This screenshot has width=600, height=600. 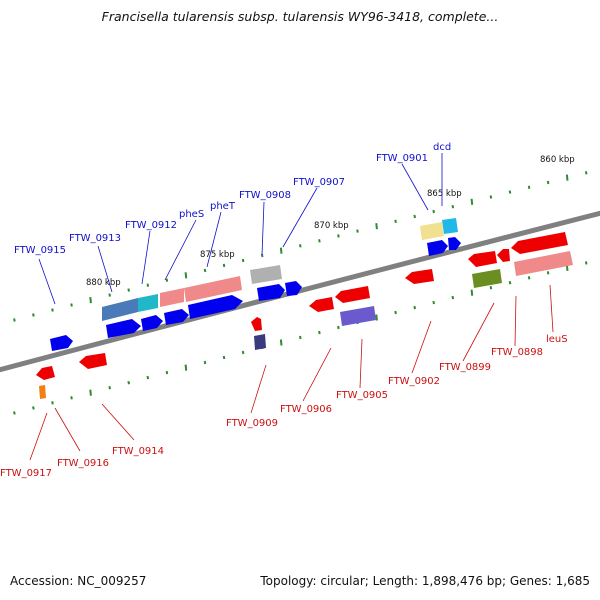 I want to click on gene-ftw0909, so click(x=260, y=342).